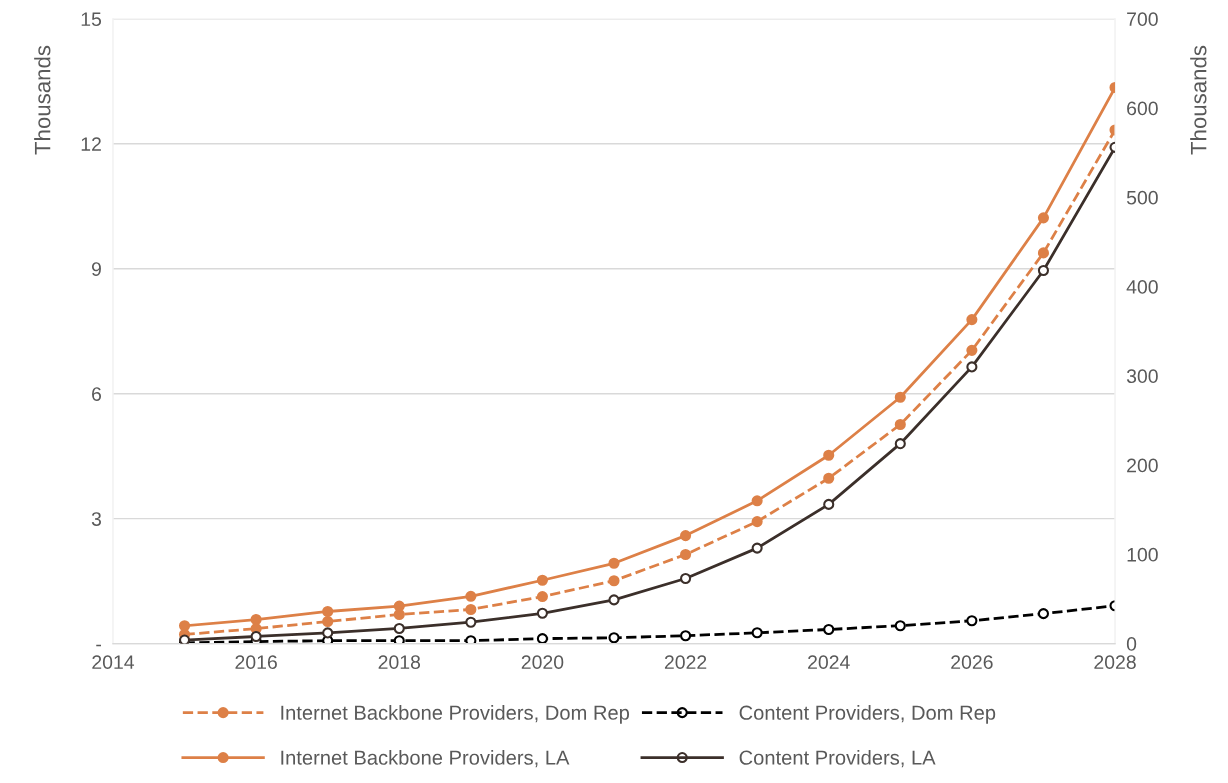  What do you see at coordinates (1142, 554) in the screenshot?
I see `y2-tick-label: 100` at bounding box center [1142, 554].